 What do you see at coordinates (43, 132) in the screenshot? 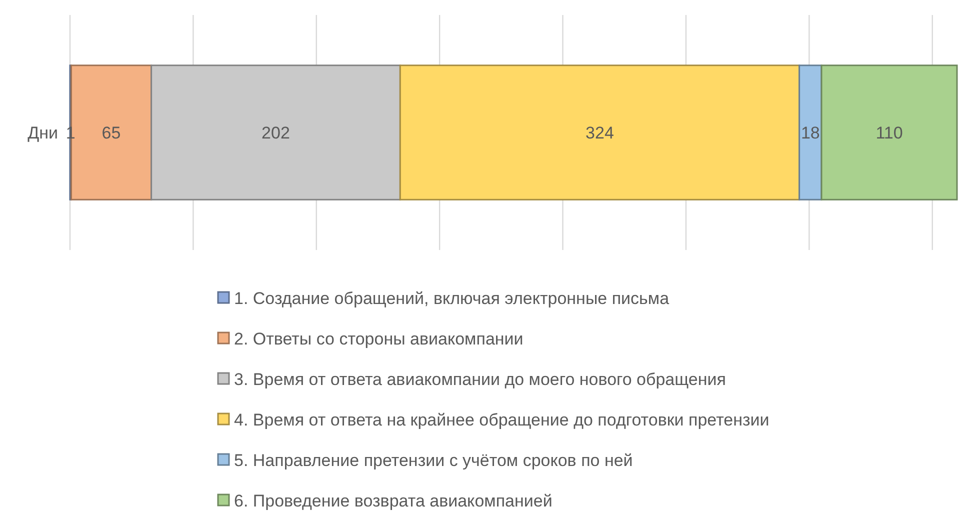
I see `y-tick-label: Дни` at bounding box center [43, 132].